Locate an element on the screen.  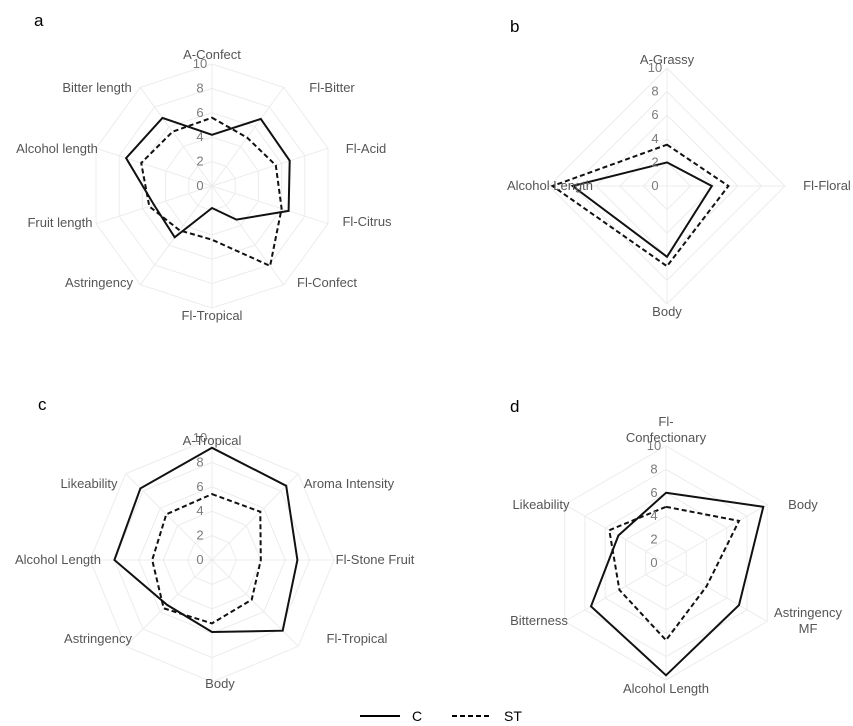
axis-label: Aroma Intensity is located at coordinates (349, 483).